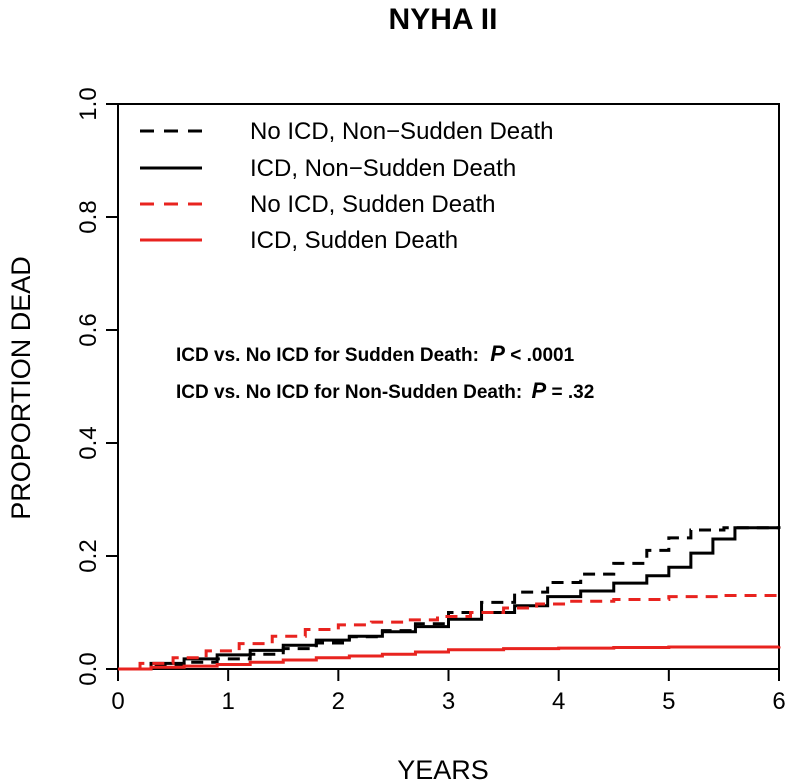  I want to click on annotation-non-sudden-death-text: ICD vs. No ICD for Non-Sudden Death:, so click(349, 392).